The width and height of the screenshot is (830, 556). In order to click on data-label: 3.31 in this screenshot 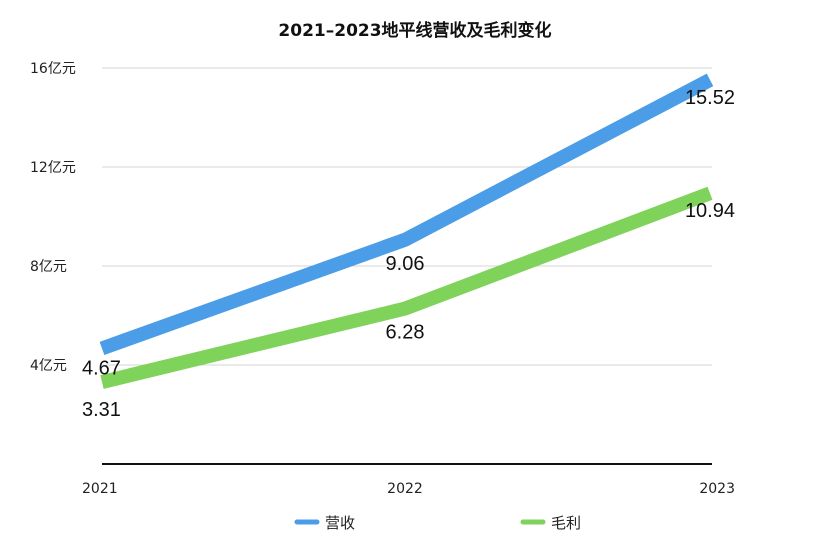, I will do `click(101, 410)`.